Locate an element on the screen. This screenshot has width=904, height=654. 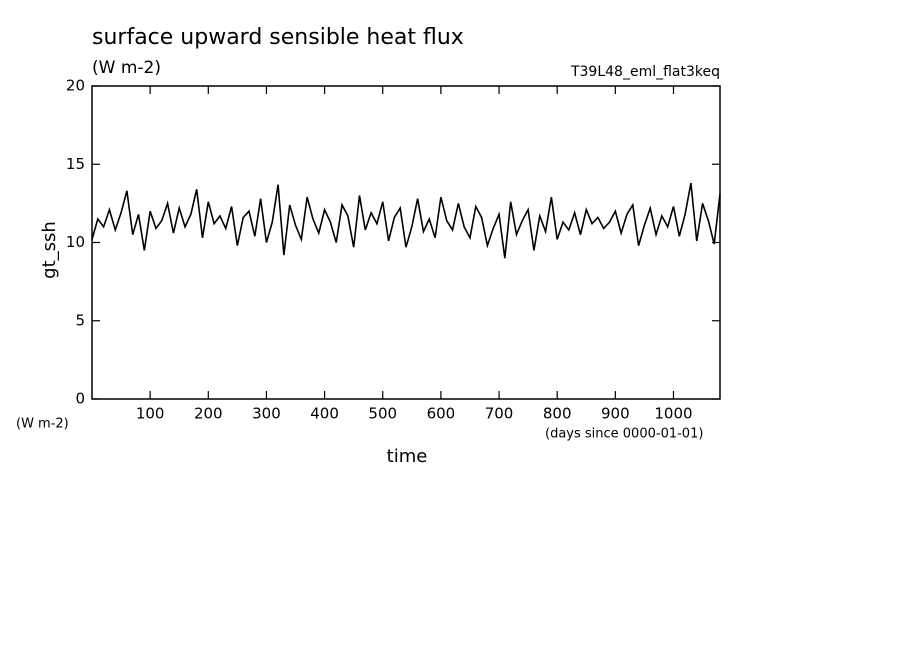
y-unit-label: (W m-2) is located at coordinates (42, 424).